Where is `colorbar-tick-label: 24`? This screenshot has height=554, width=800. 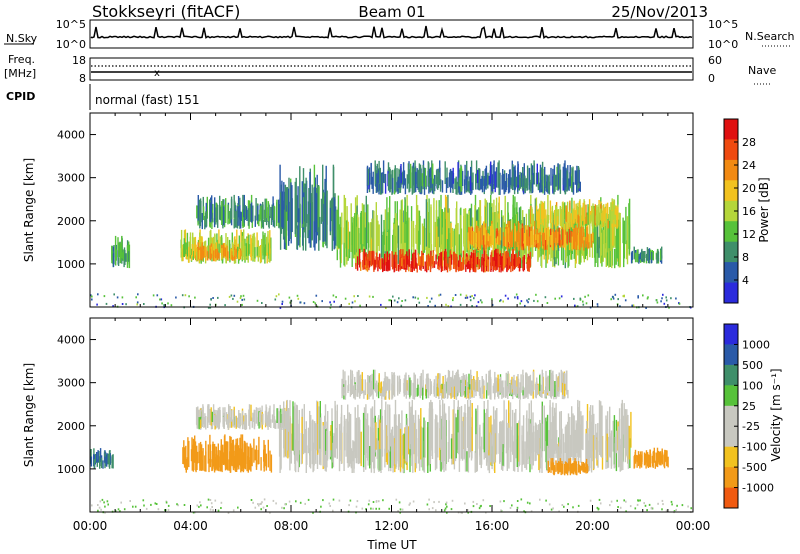
colorbar-tick-label: 24 is located at coordinates (749, 165).